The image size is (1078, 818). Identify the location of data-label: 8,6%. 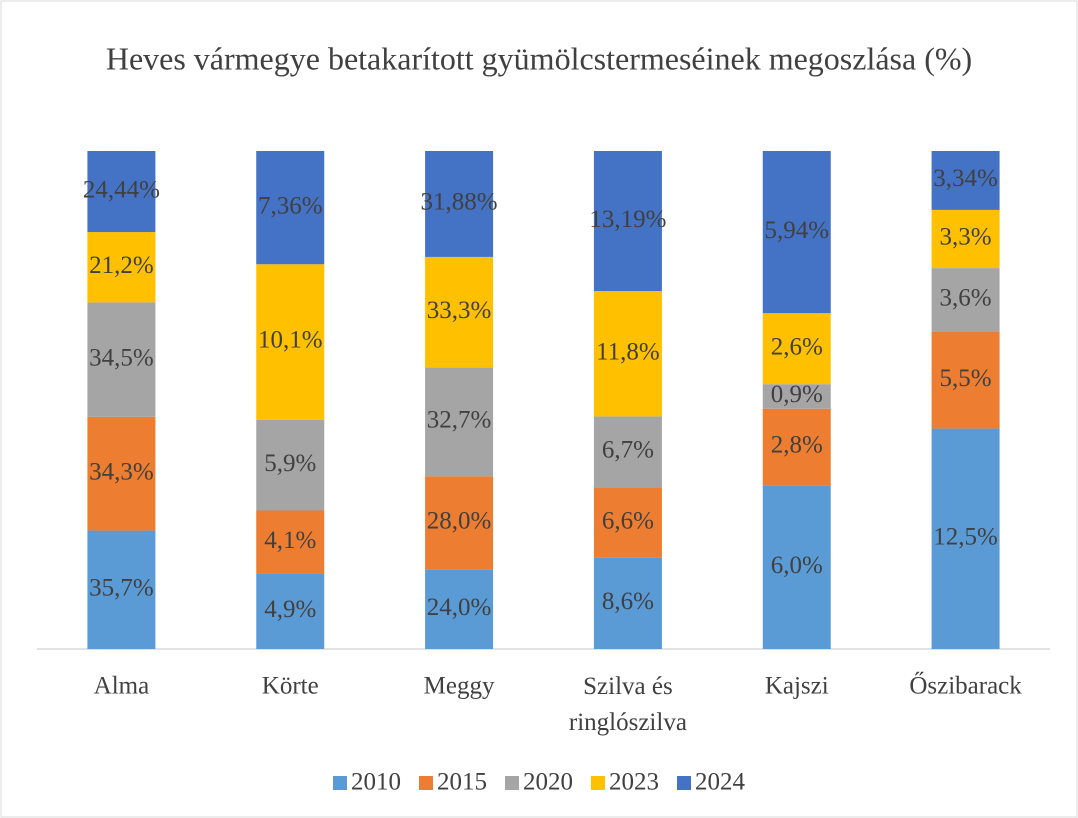
(628, 601).